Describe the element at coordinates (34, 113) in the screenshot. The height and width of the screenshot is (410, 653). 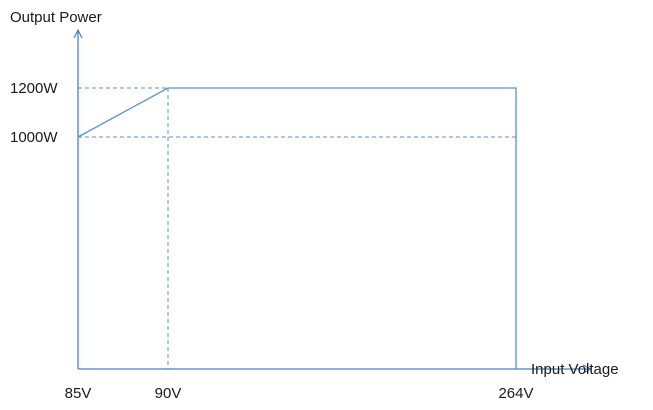
I see `y-tick-labels: 1000W 1200W` at that location.